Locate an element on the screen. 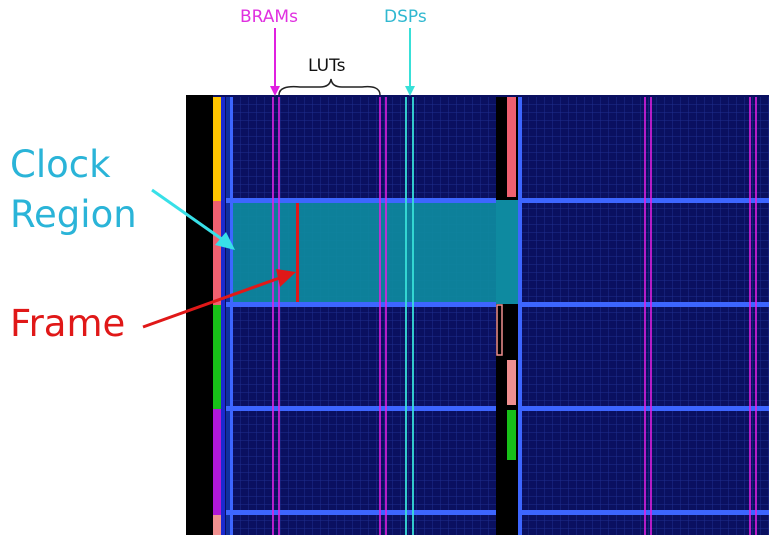  clock-column-middle is located at coordinates (507, 316).